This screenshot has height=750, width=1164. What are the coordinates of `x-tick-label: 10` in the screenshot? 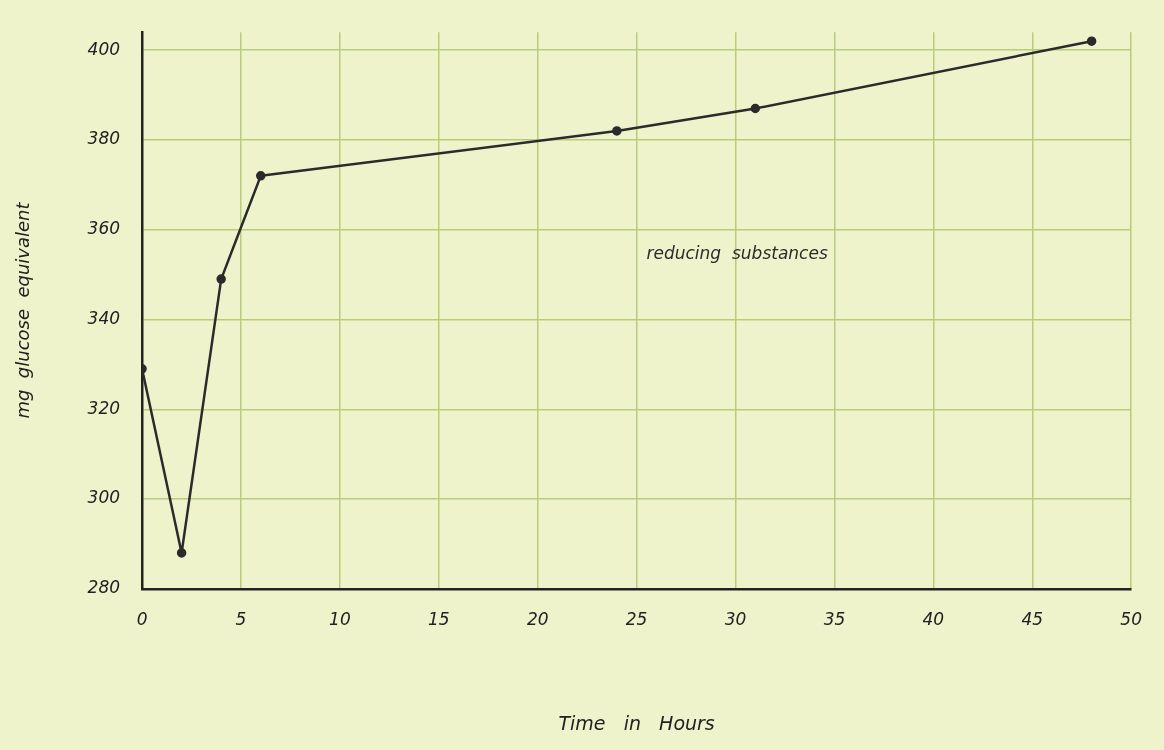 It's located at (340, 619).